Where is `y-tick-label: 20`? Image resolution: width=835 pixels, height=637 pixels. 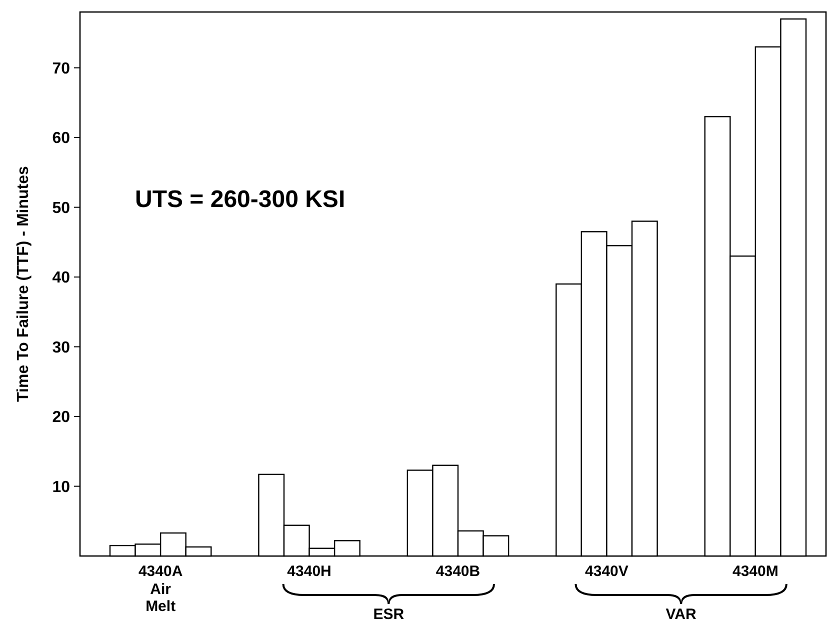 y-tick-label: 20 is located at coordinates (61, 417).